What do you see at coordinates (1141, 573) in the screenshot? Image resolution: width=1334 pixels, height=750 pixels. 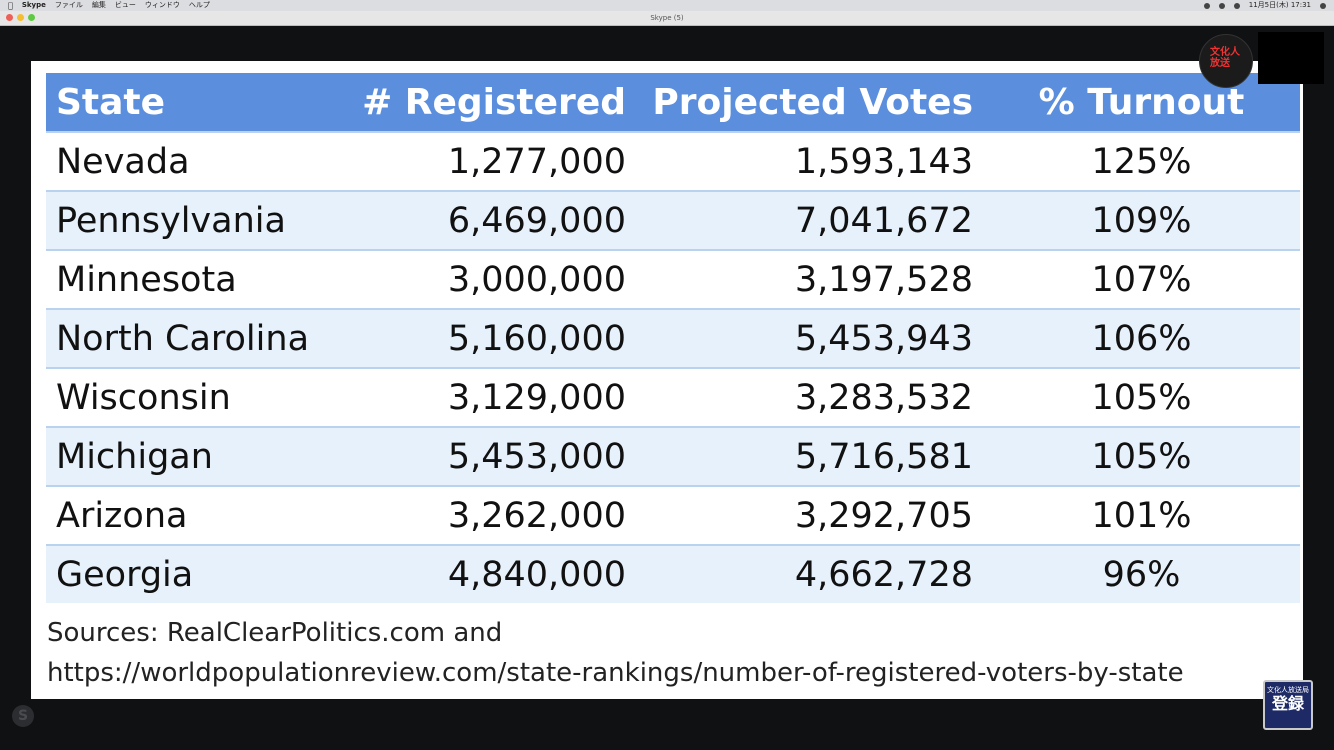 I see `cell-turnout: 96%` at bounding box center [1141, 573].